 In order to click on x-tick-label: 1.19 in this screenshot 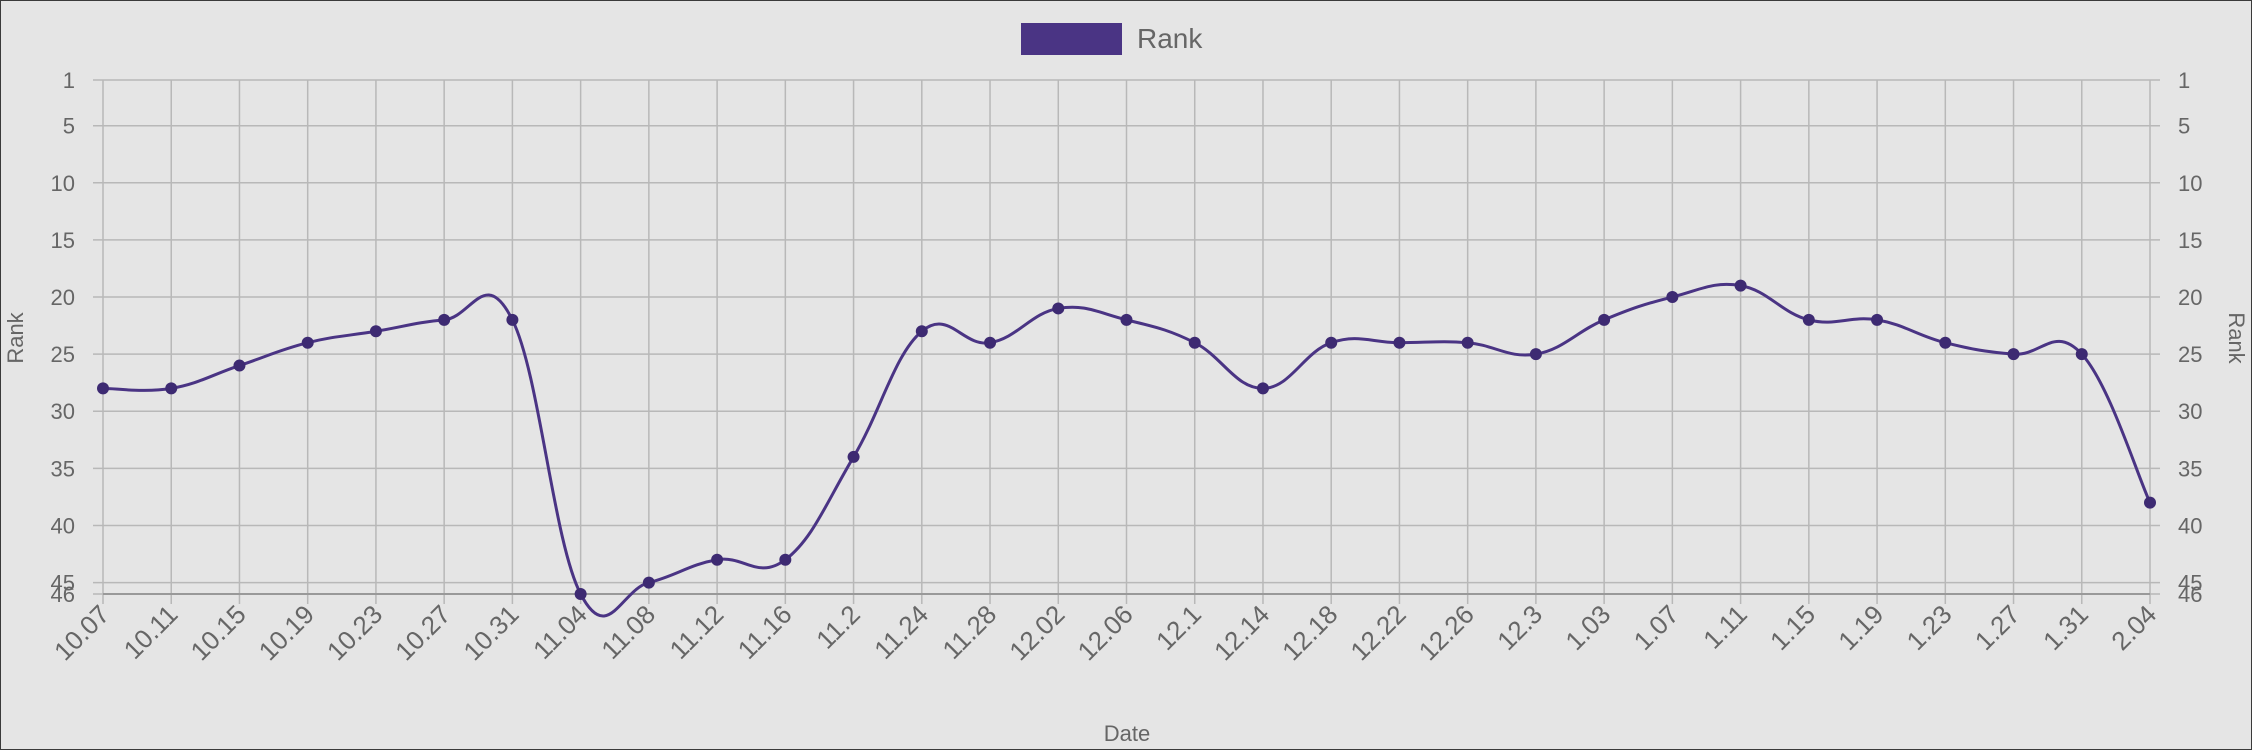, I will do `click(1860, 627)`.